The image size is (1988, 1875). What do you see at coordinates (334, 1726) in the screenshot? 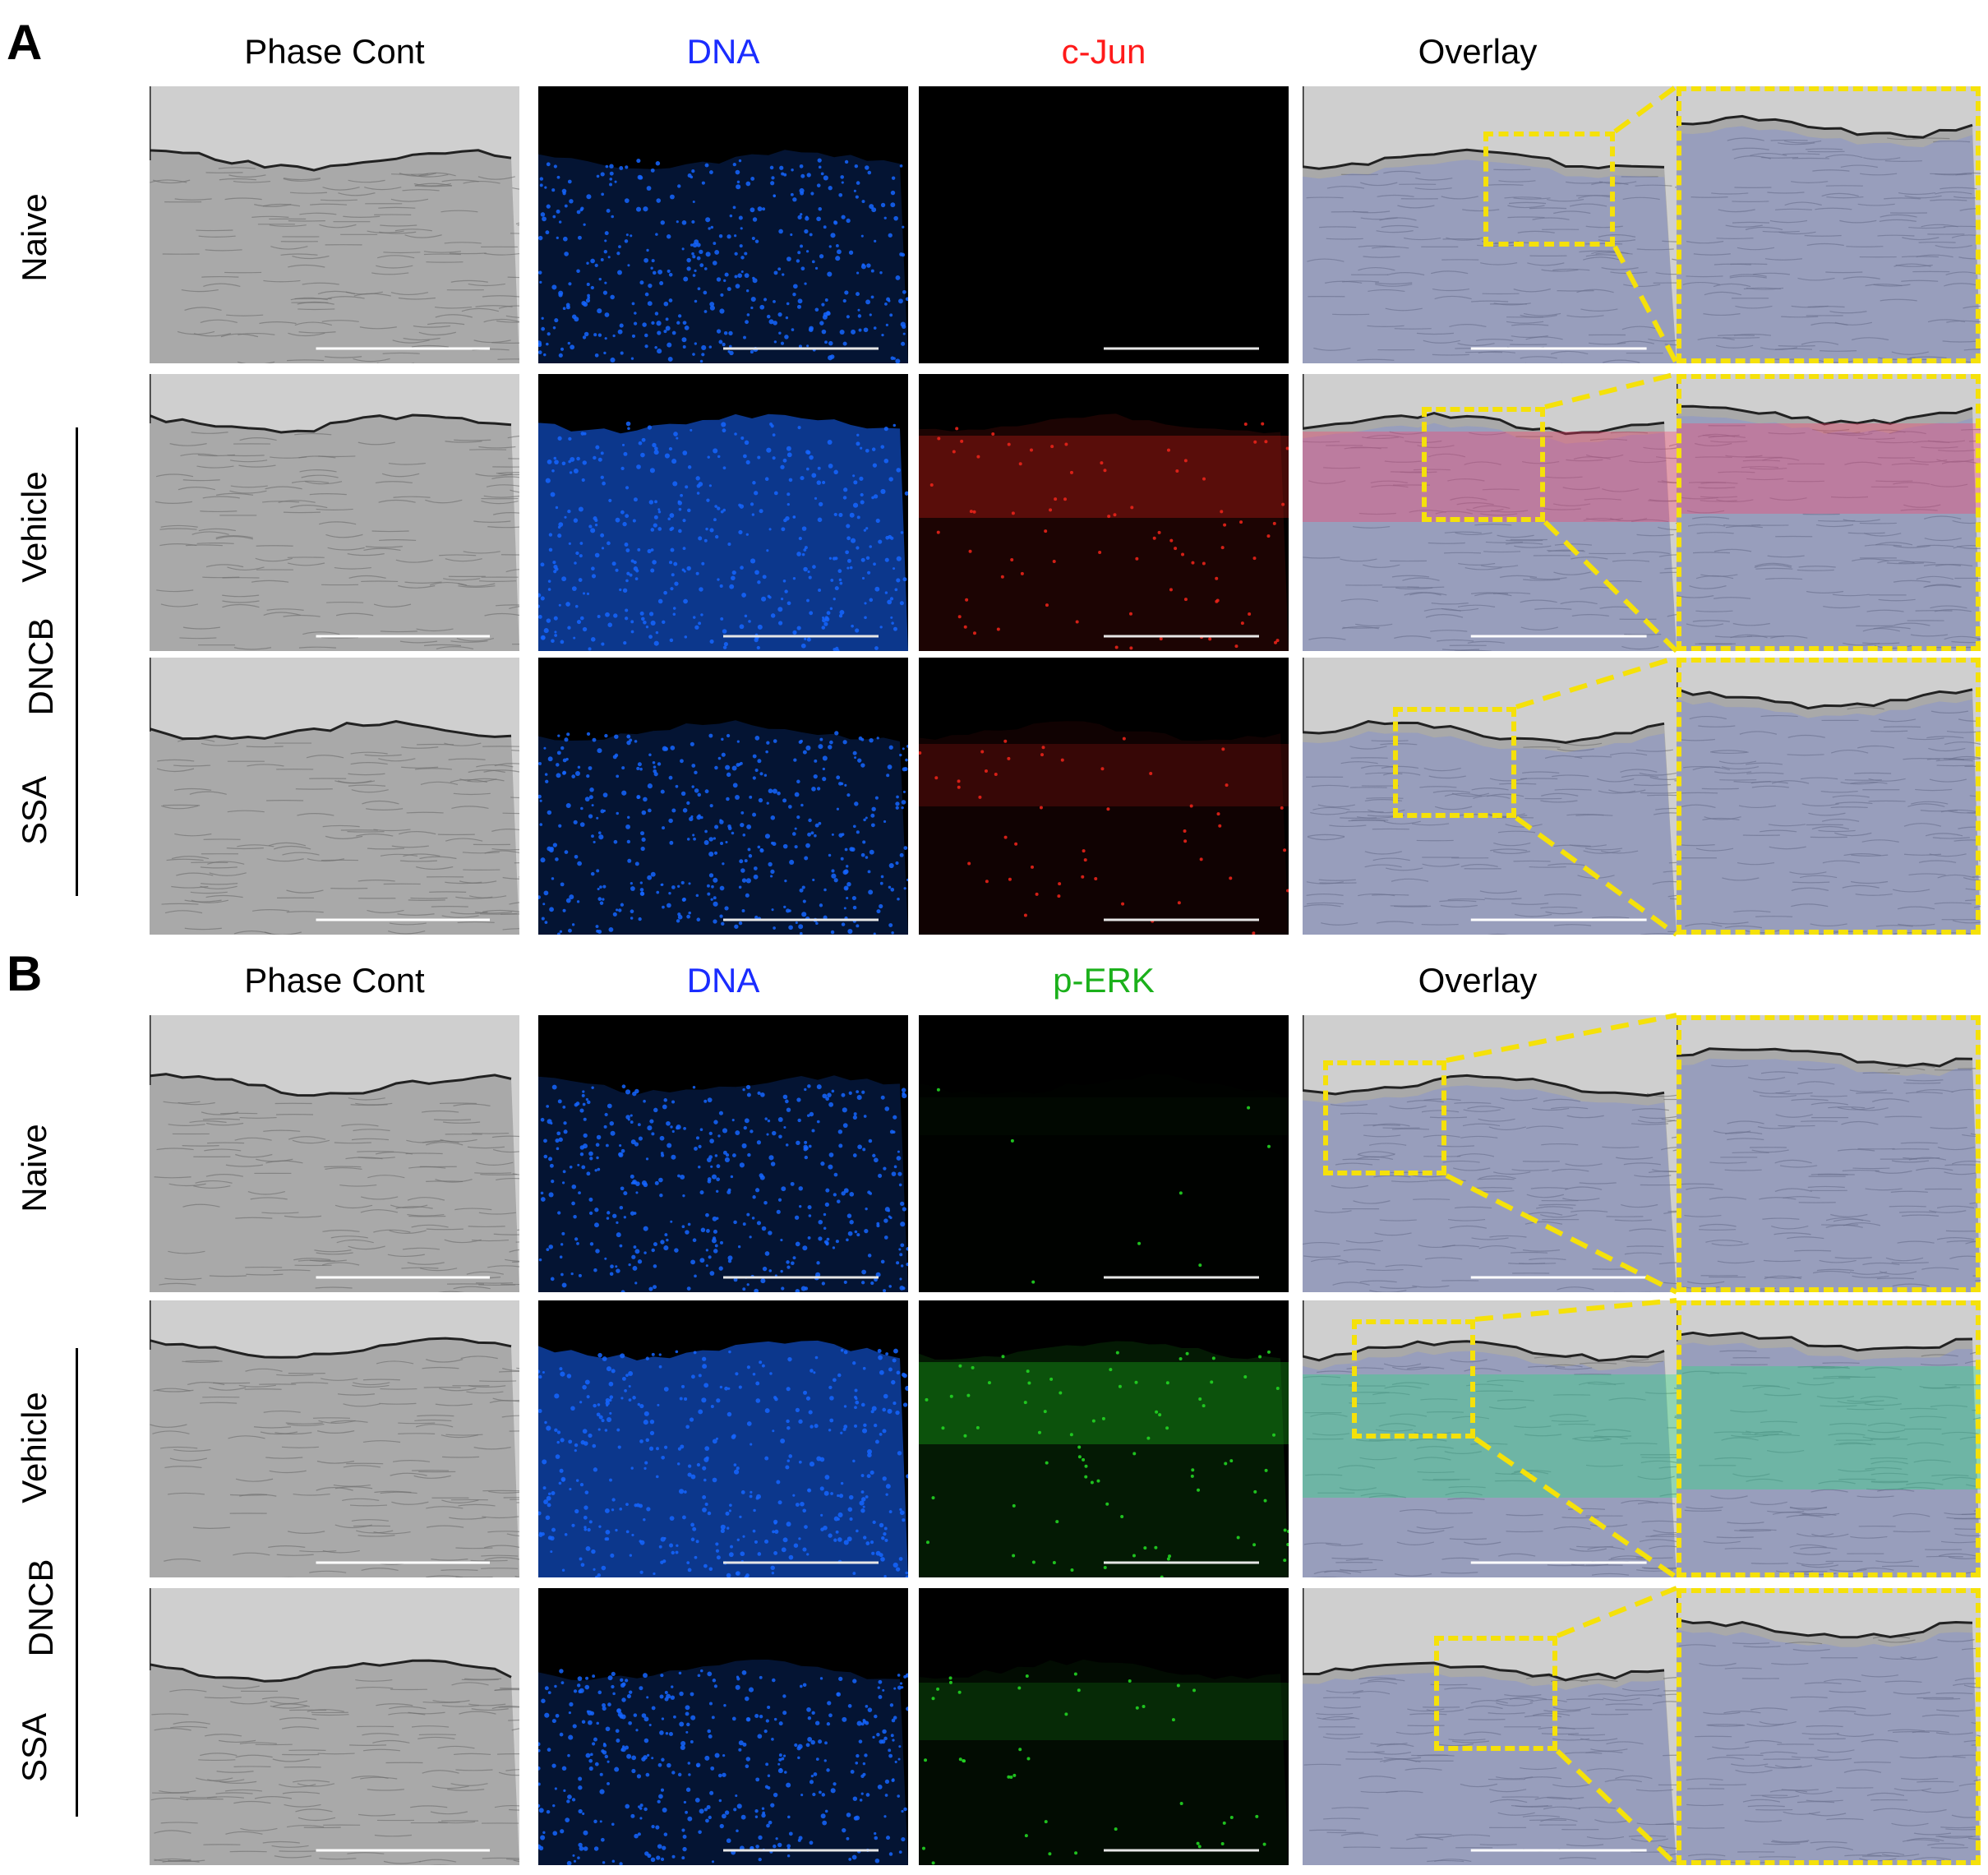
I see `phase-contrast-image-b-ssa` at bounding box center [334, 1726].